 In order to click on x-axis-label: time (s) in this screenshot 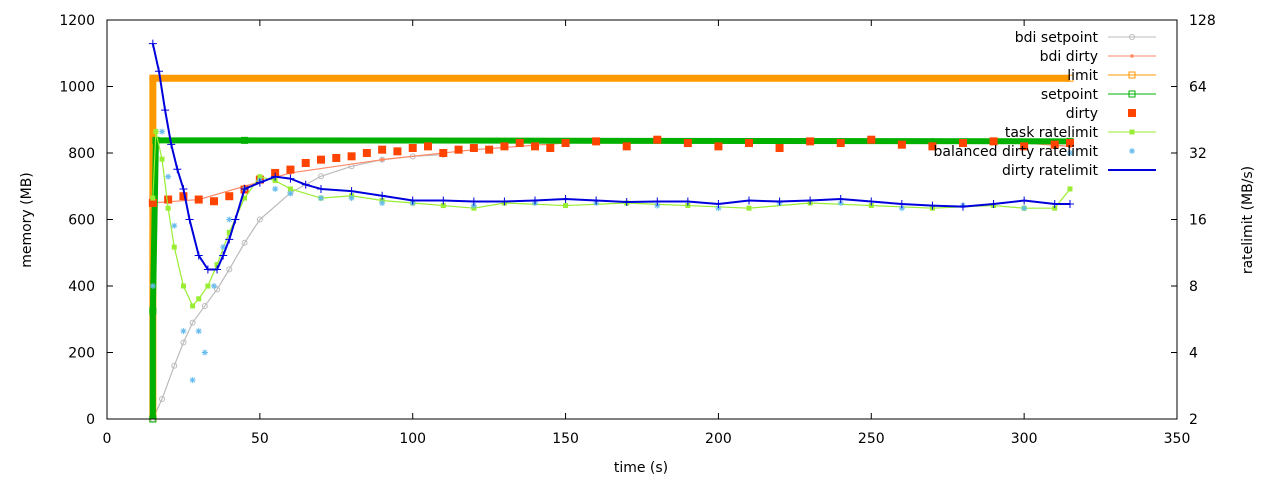, I will do `click(641, 468)`.